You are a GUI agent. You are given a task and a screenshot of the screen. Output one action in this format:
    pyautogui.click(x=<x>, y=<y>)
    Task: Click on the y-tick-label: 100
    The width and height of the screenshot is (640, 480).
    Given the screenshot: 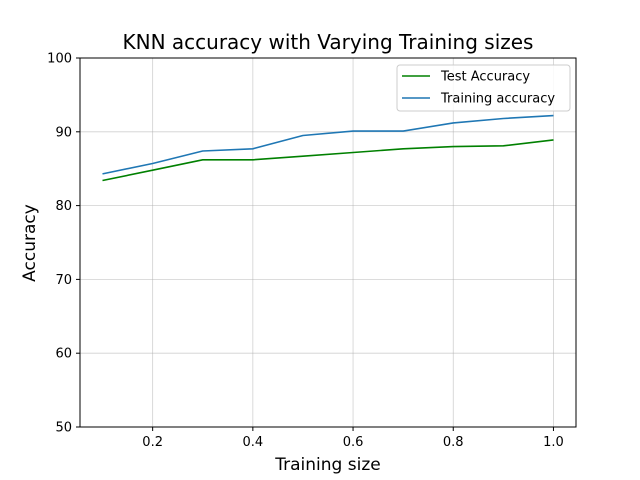 What is the action you would take?
    pyautogui.click(x=59, y=59)
    